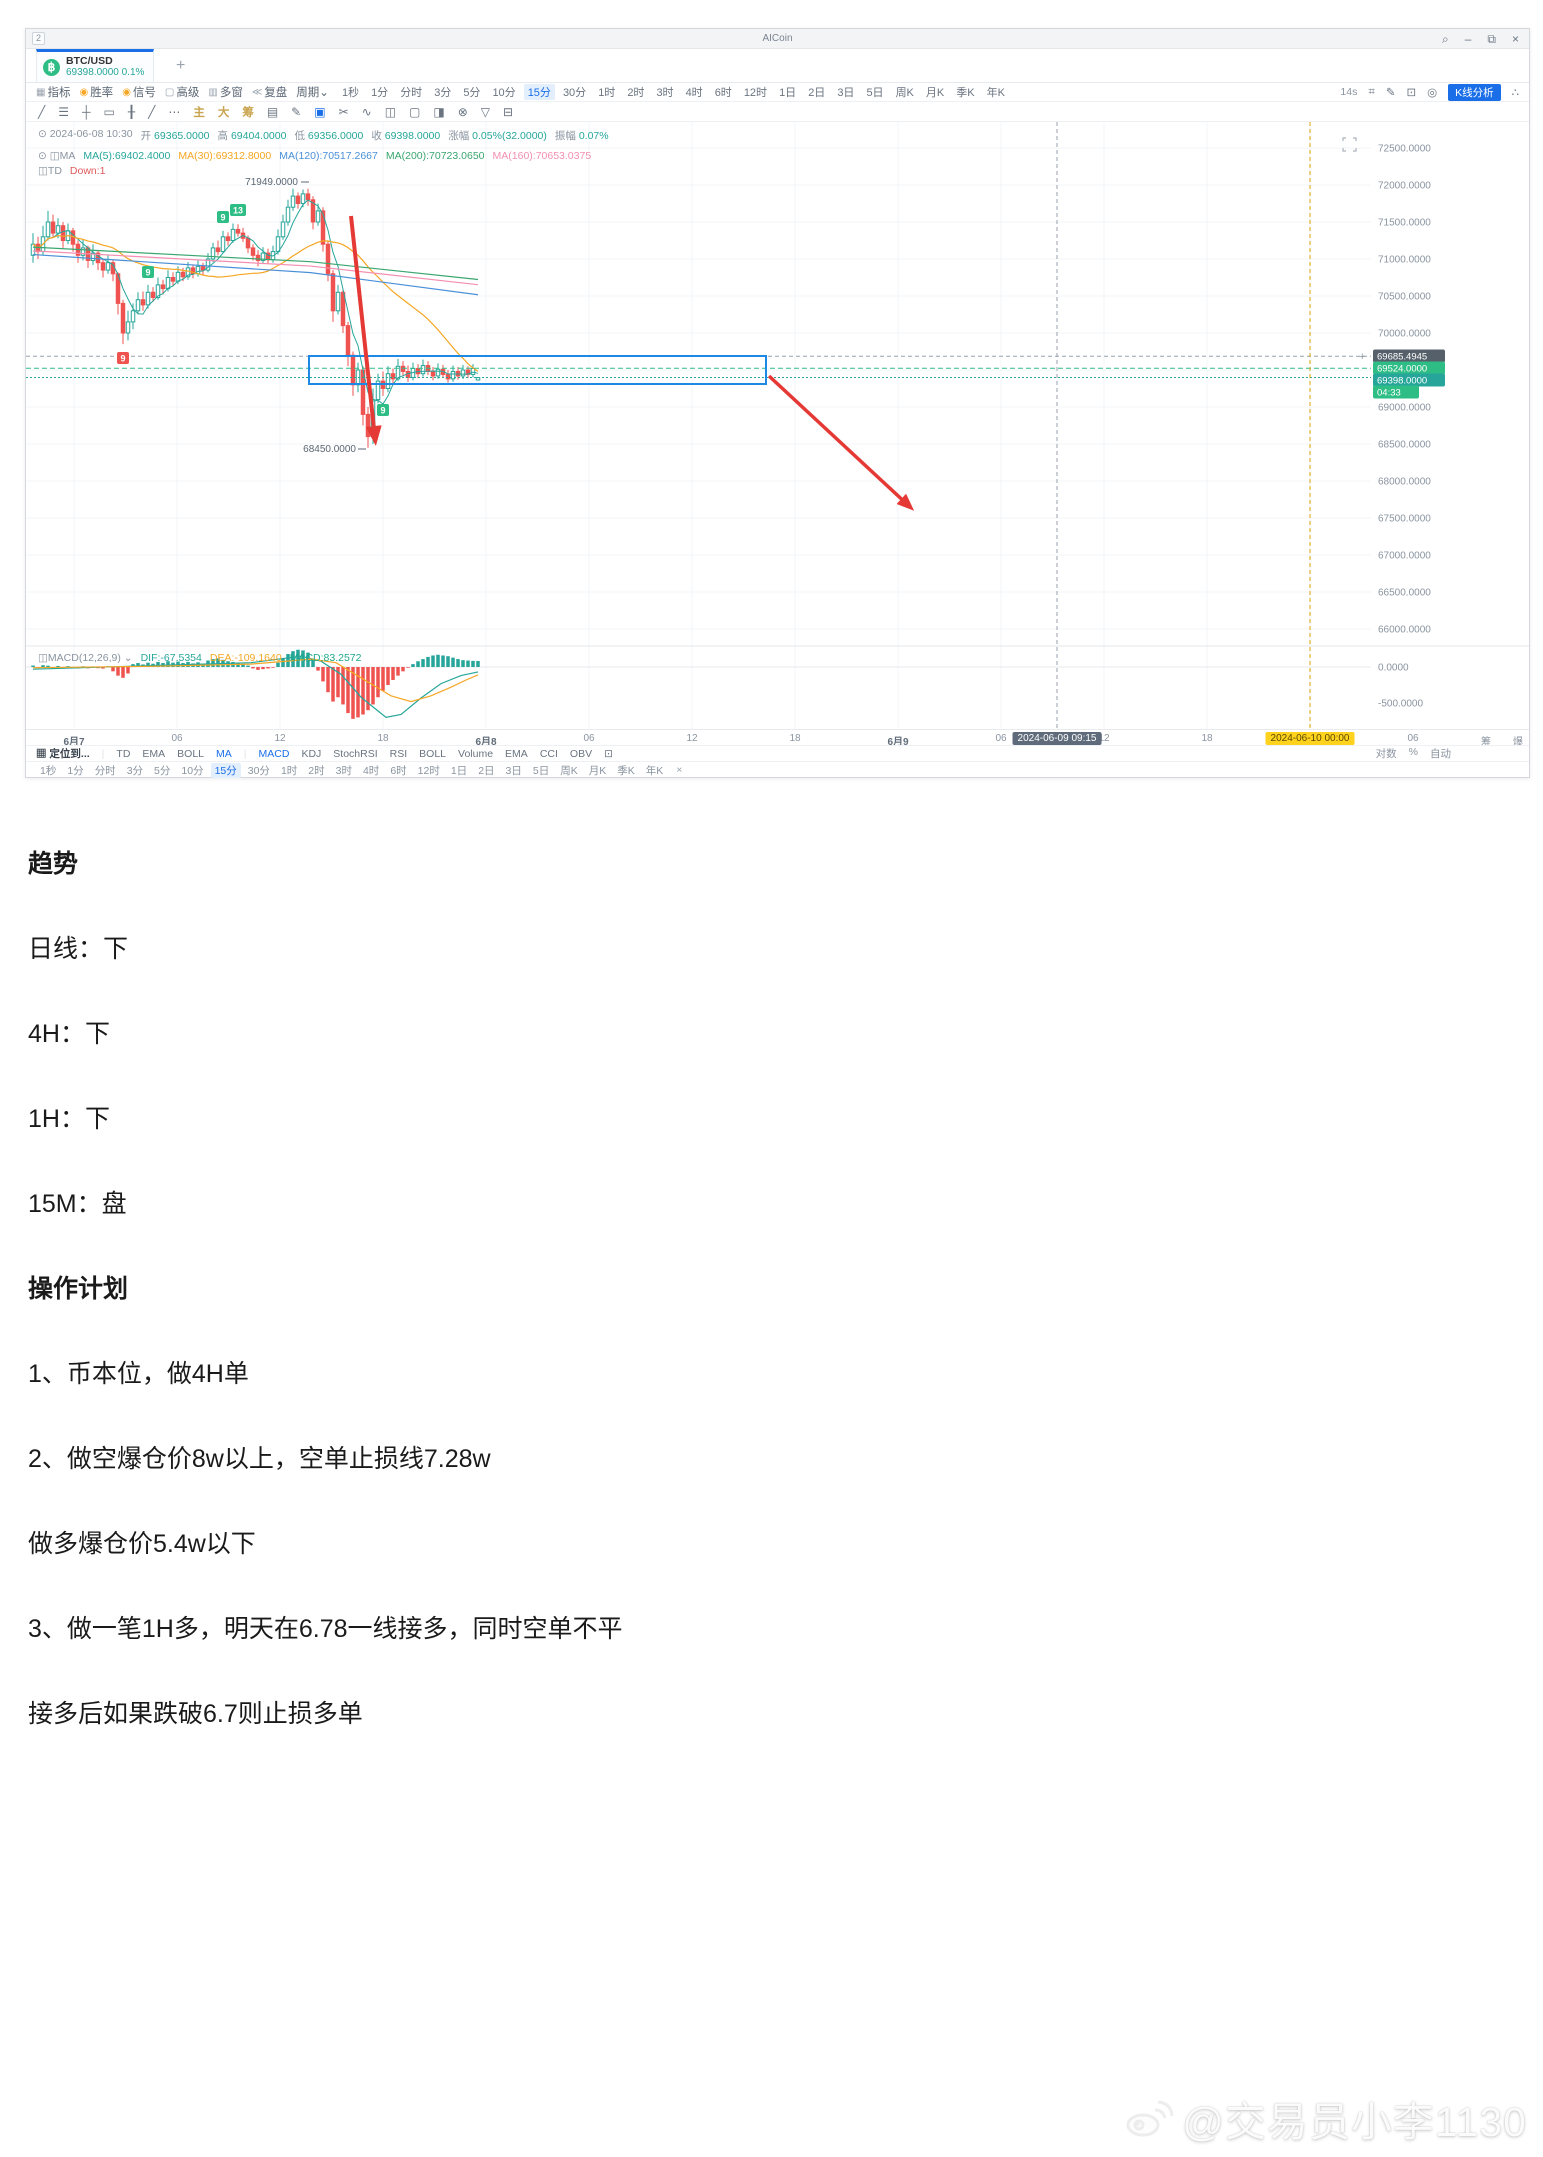  What do you see at coordinates (433, 753) in the screenshot?
I see `indicator-BOLL: BOLL` at bounding box center [433, 753].